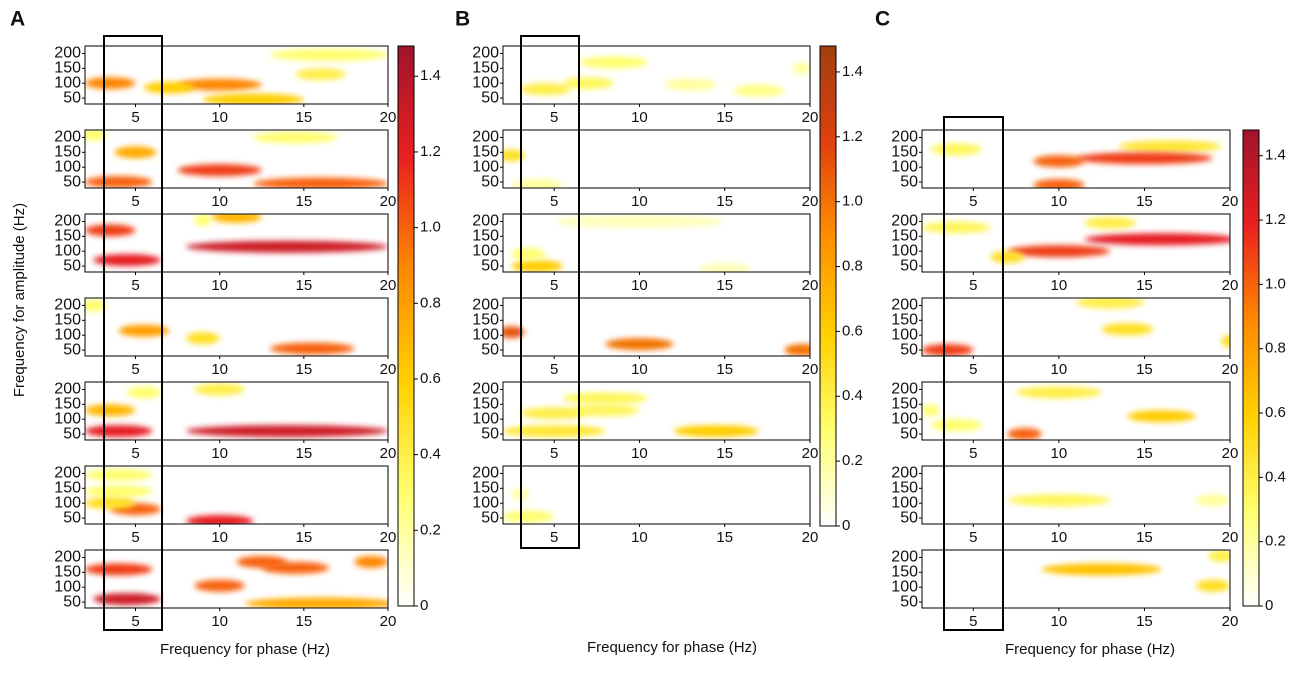  I want to click on colorbar-tick-label: 0.6, so click(430, 378).